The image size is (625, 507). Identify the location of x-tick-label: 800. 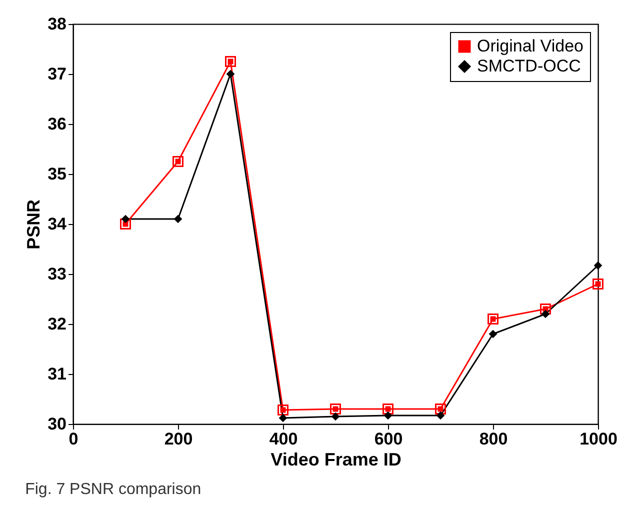
(493, 439).